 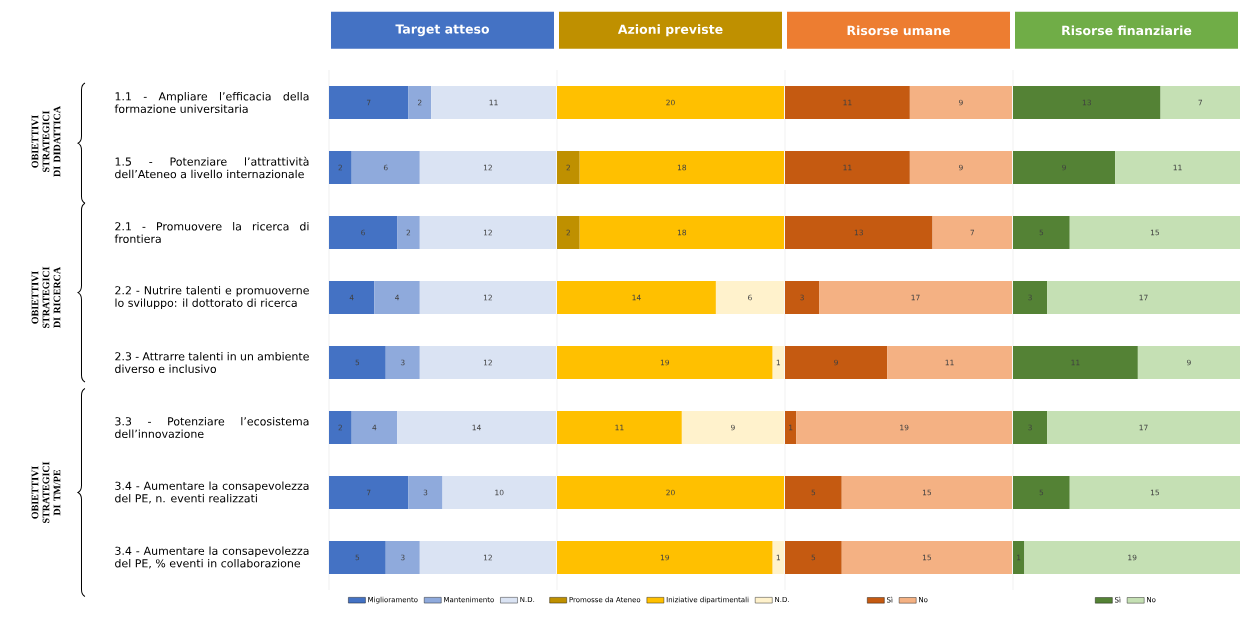 I want to click on chart-title: Risorse umane, so click(x=898, y=30).